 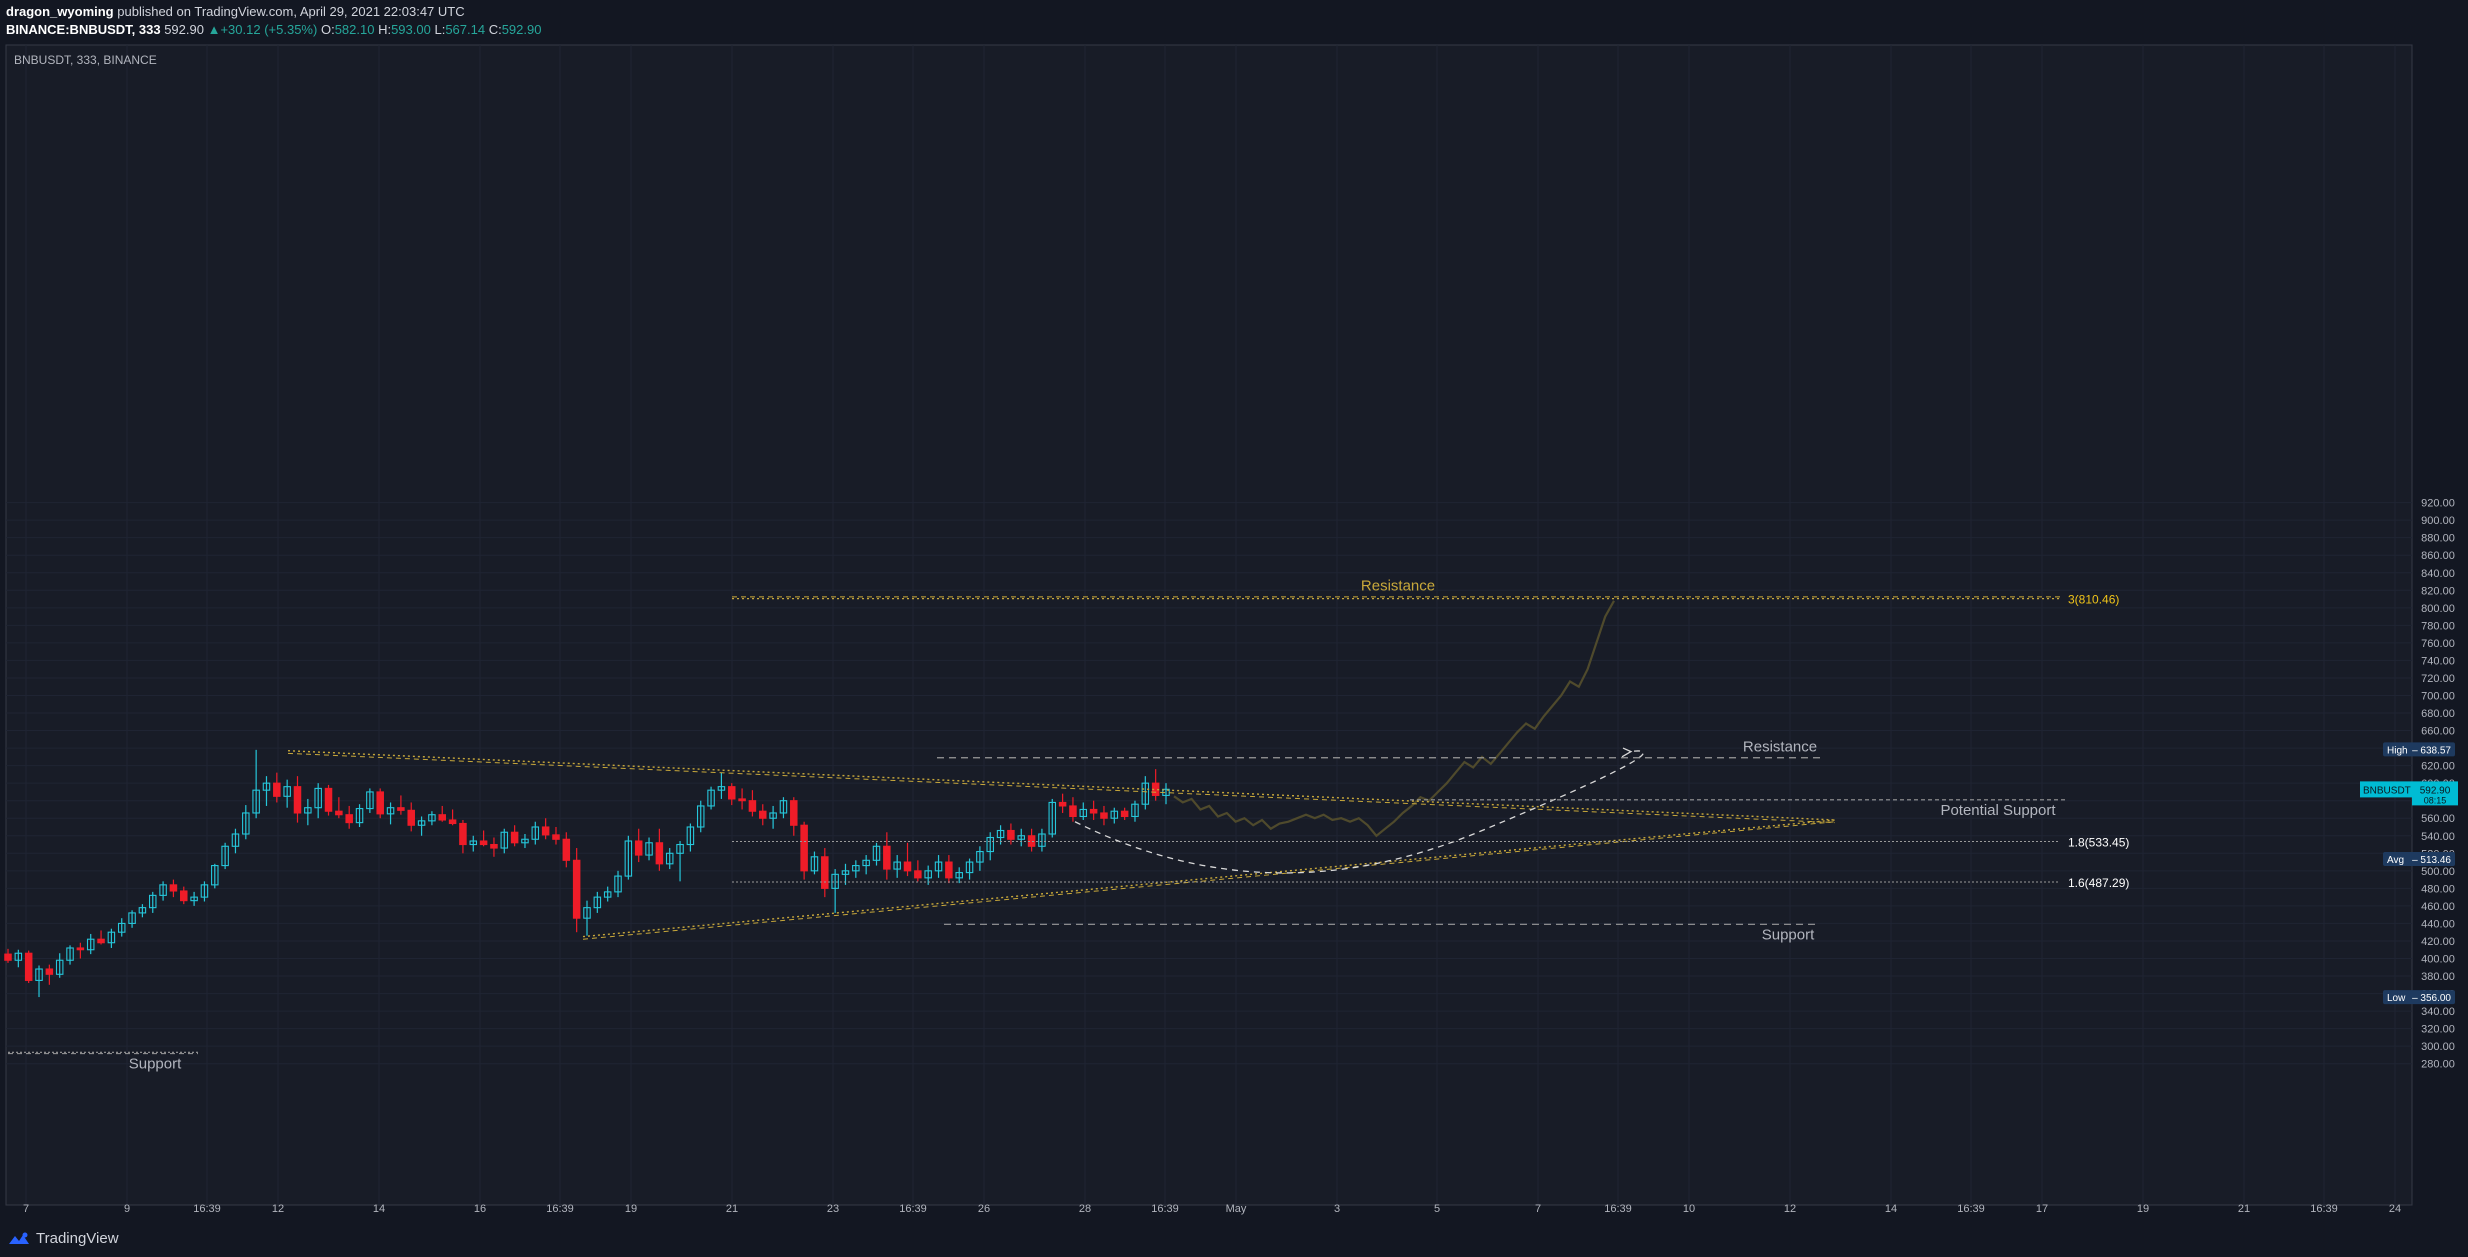 I want to click on tradingview-brand: TradingView, so click(x=63, y=1238).